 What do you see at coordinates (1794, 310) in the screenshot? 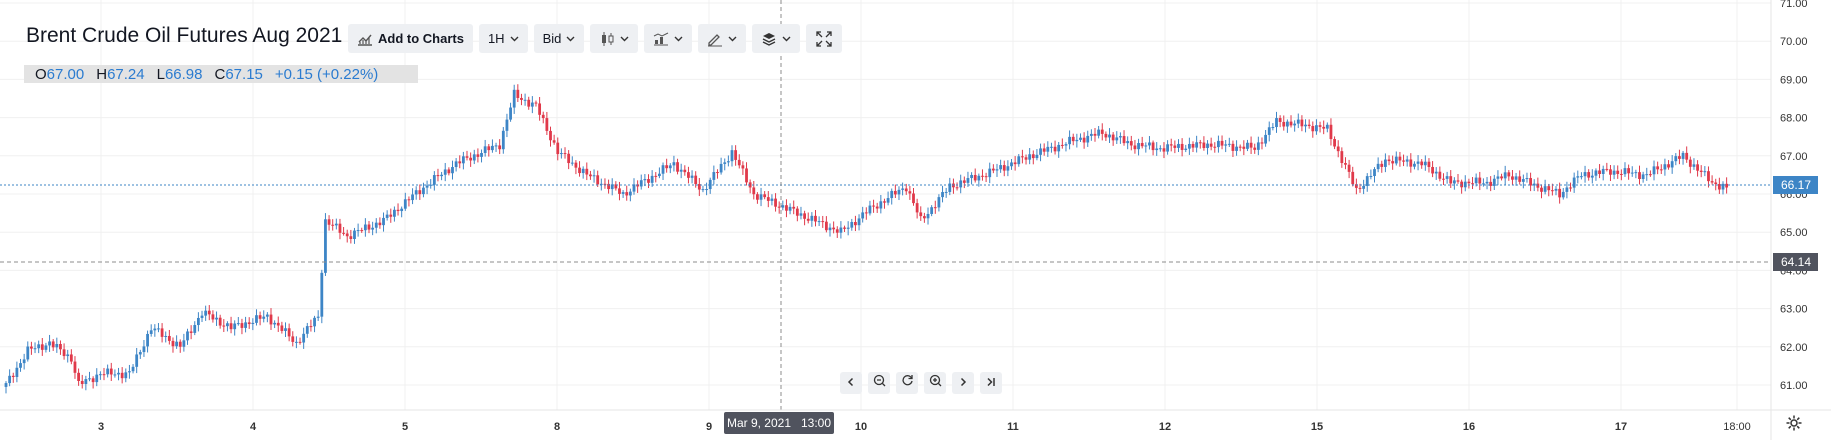
I see `y-tick-label: 63.00` at bounding box center [1794, 310].